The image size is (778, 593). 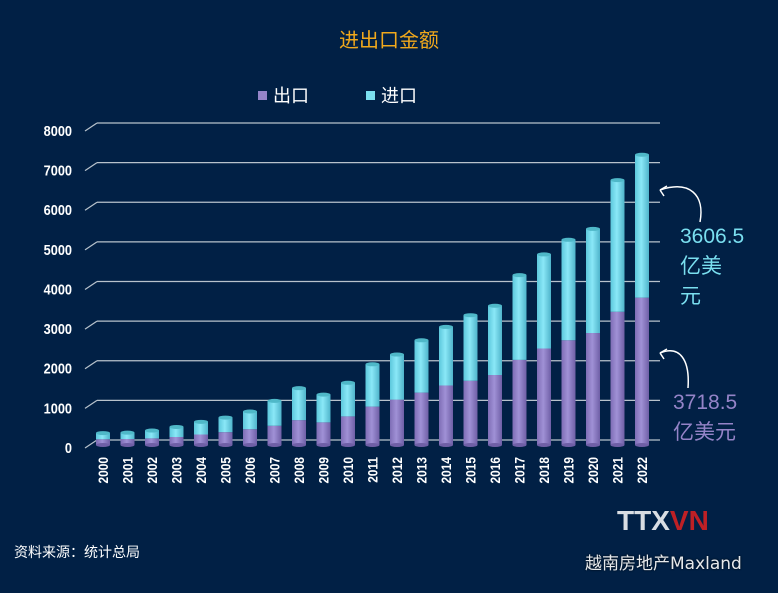 What do you see at coordinates (663, 520) in the screenshot?
I see `logo: TTXVN` at bounding box center [663, 520].